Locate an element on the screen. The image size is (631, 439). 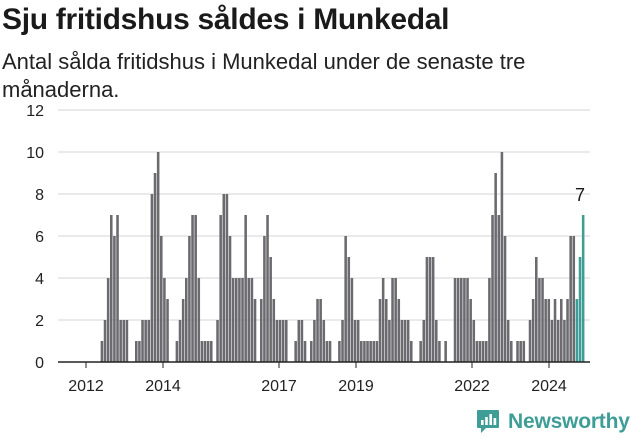
chart-title: Sju fritidshus såldes i Munkedal is located at coordinates (226, 19).